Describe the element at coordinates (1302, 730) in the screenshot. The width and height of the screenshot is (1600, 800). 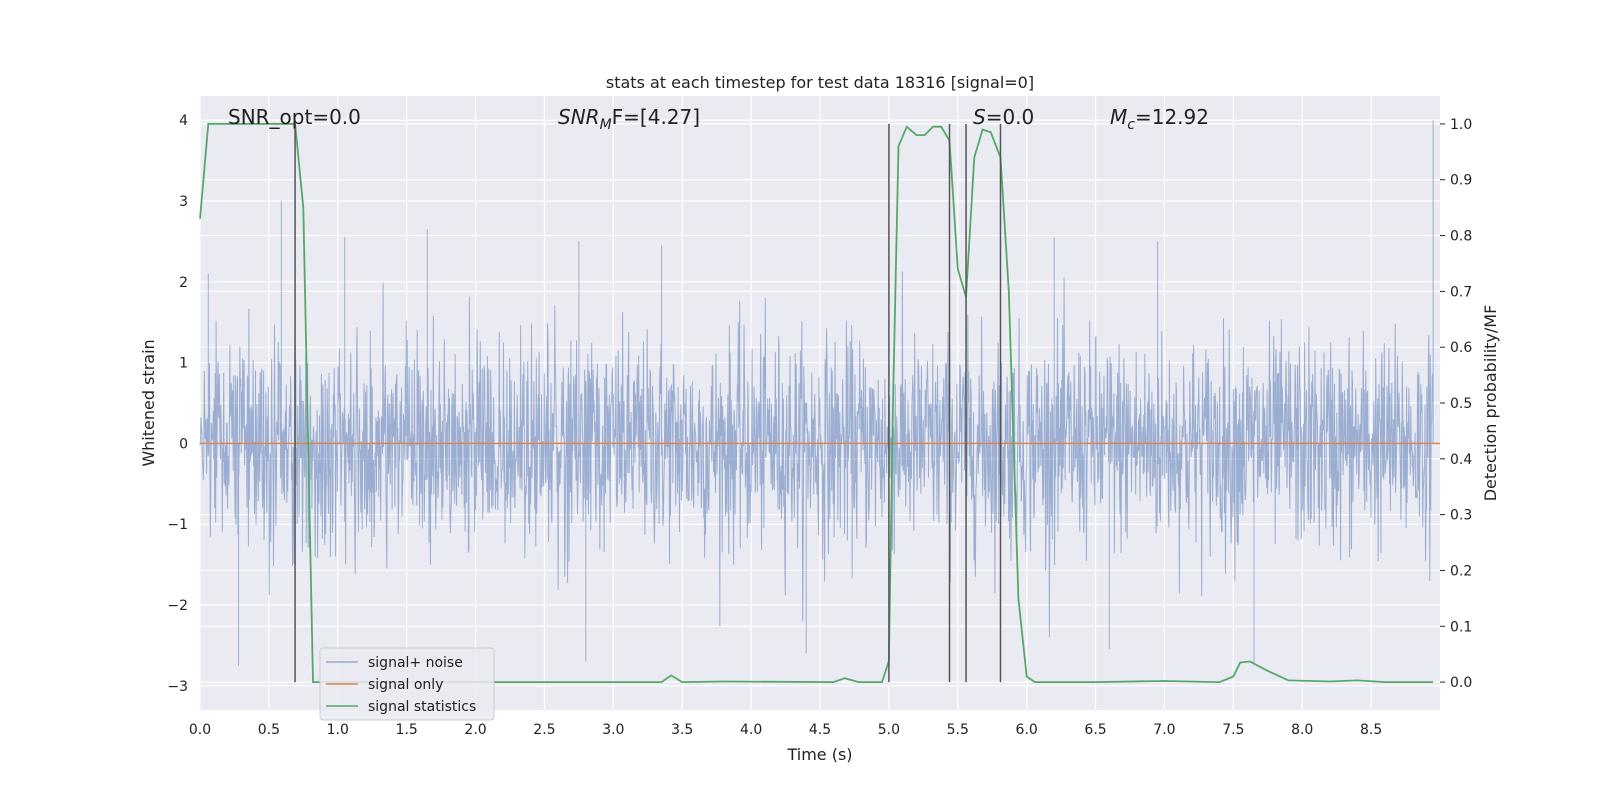
I see `x-tick-label: 8.0` at that location.